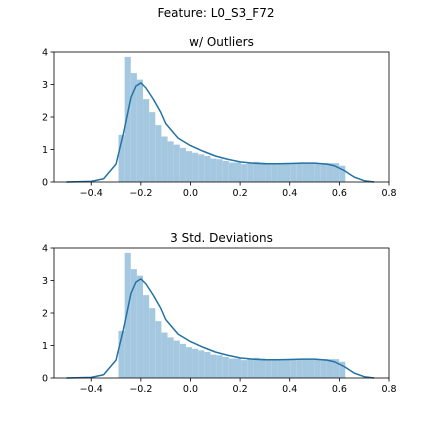 The height and width of the screenshot is (432, 432). What do you see at coordinates (221, 42) in the screenshot?
I see `subplot-title: w/ Outliers` at bounding box center [221, 42].